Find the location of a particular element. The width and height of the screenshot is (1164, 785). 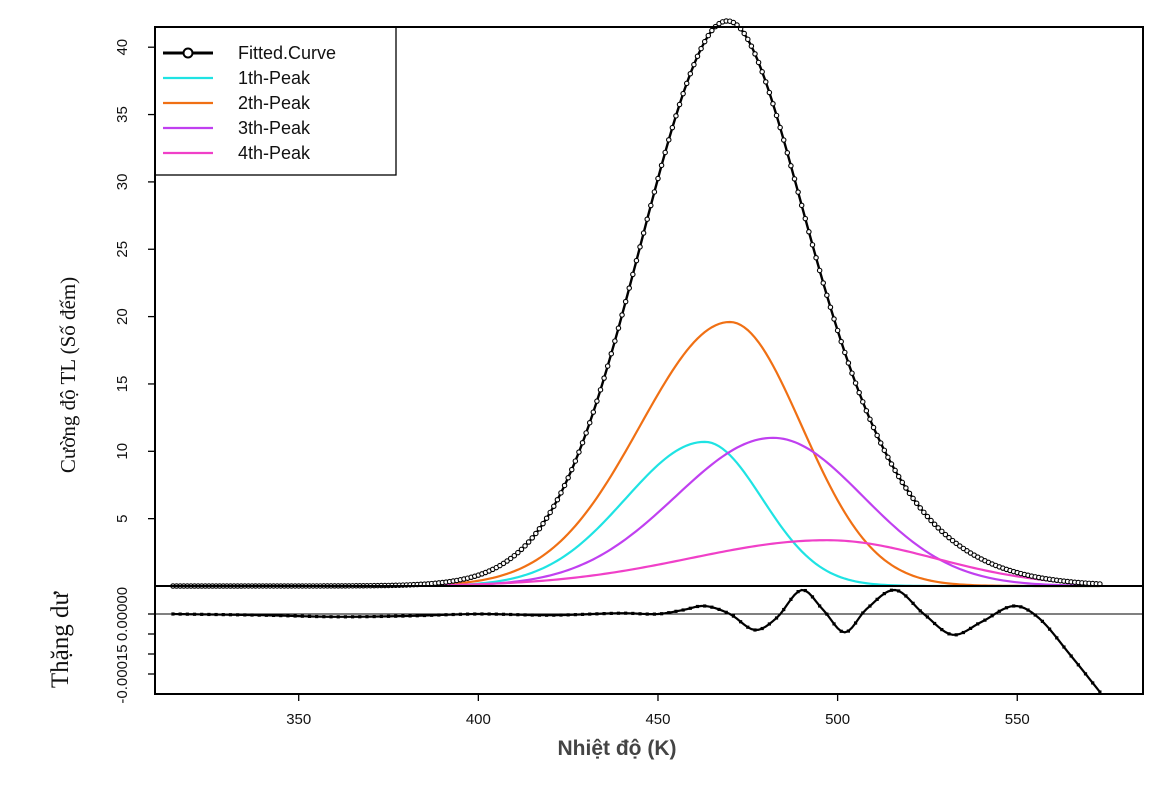

bottom-y-tick-label: 0.00000 is located at coordinates (122, 614).